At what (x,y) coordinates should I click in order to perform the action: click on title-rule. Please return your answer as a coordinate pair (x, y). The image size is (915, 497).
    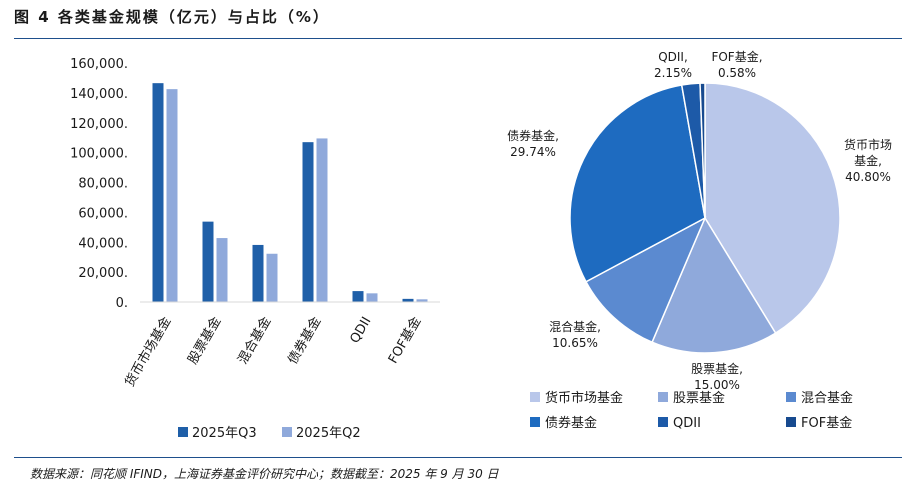
    Looking at the image, I should click on (458, 38).